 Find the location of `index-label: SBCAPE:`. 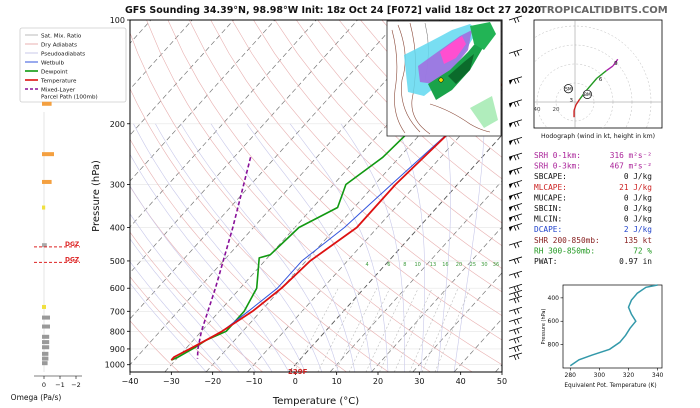

index-label: SBCAPE: is located at coordinates (550, 176).